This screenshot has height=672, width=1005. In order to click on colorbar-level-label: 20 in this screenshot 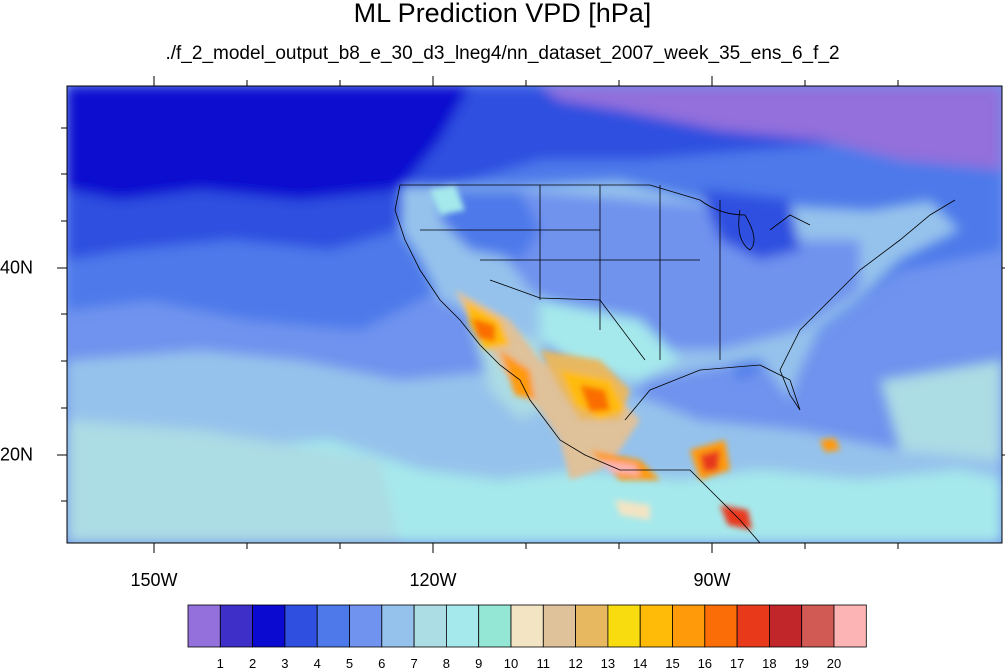, I will do `click(834, 663)`.